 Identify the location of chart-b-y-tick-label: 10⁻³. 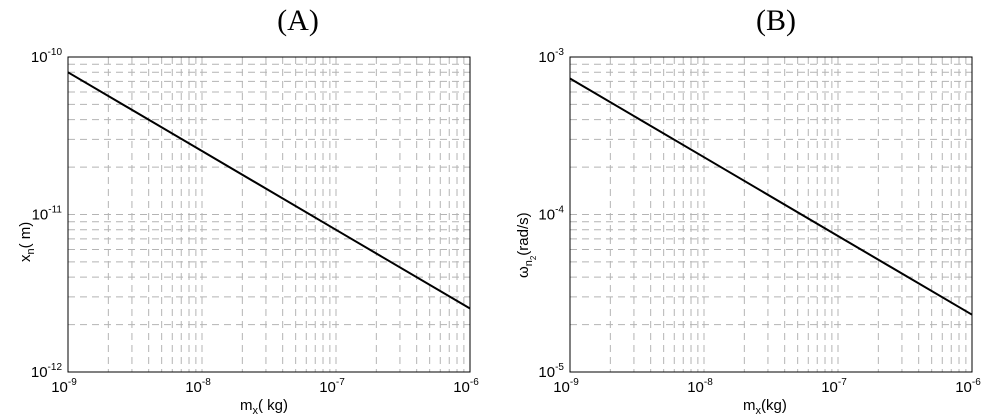
(551, 56).